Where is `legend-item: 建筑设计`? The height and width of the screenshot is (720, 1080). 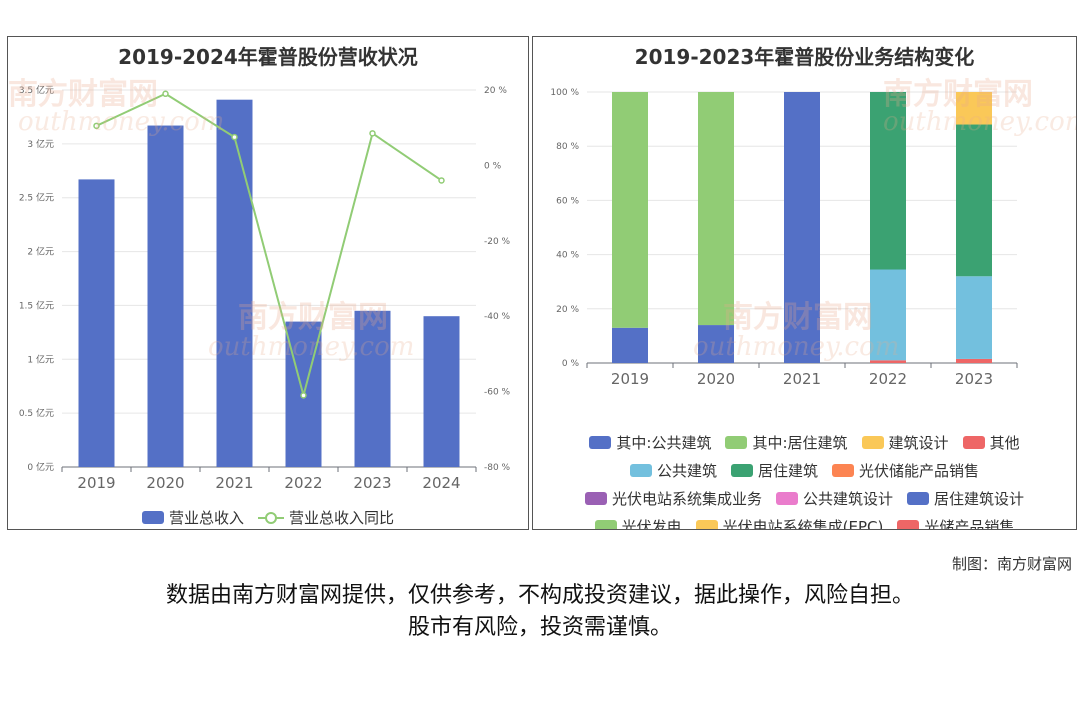 legend-item: 建筑设计 is located at coordinates (905, 442).